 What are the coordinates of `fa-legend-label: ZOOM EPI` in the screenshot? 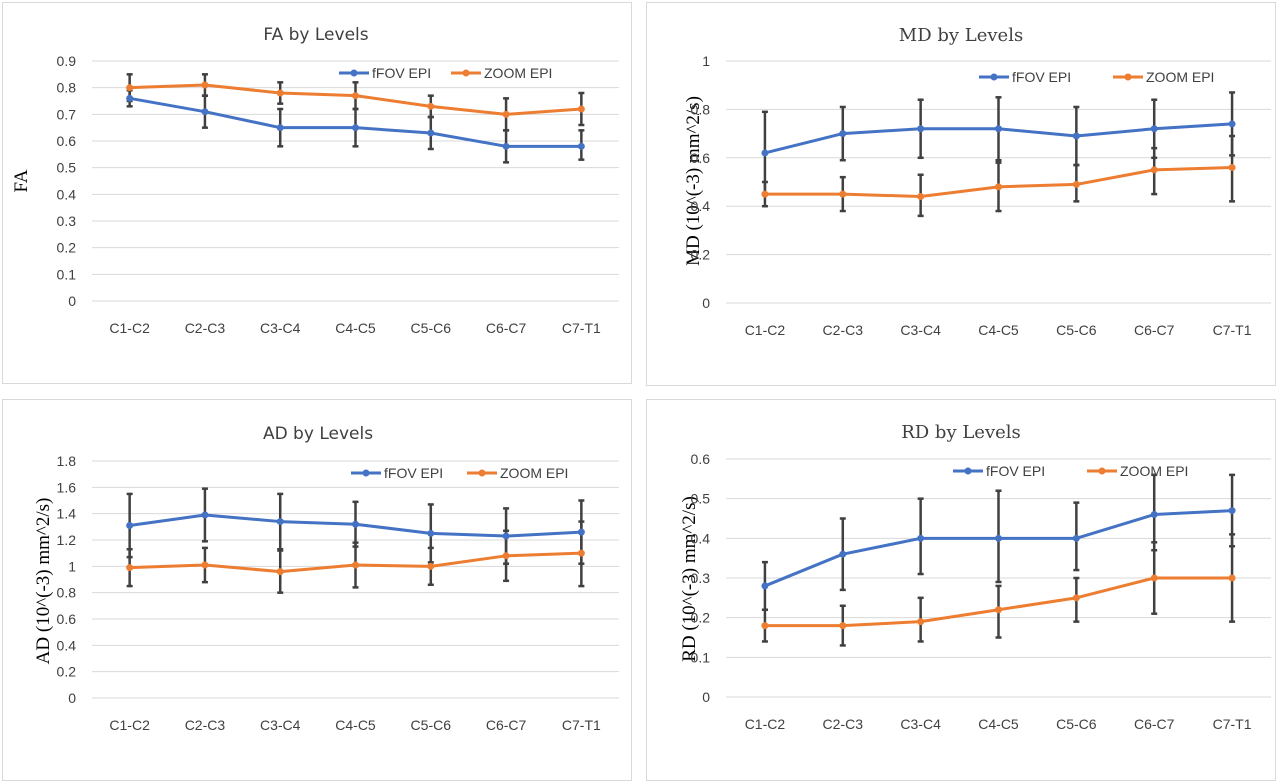 It's located at (518, 73).